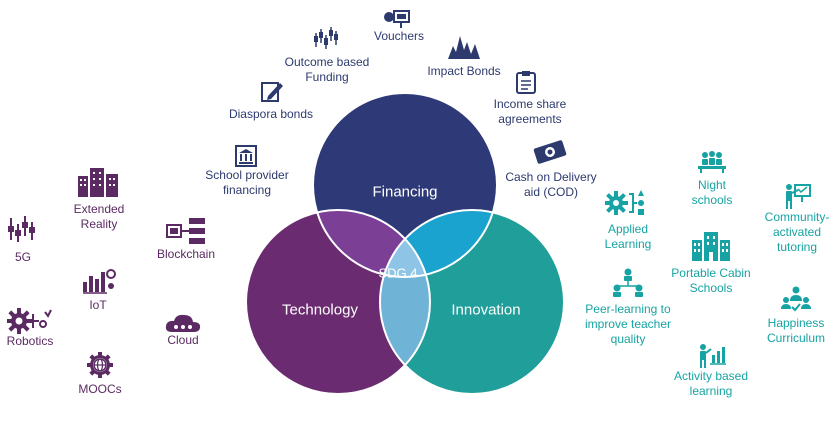 Image resolution: width=836 pixels, height=428 pixels. Describe the element at coordinates (272, 92) in the screenshot. I see `document-pen-icon` at that location.